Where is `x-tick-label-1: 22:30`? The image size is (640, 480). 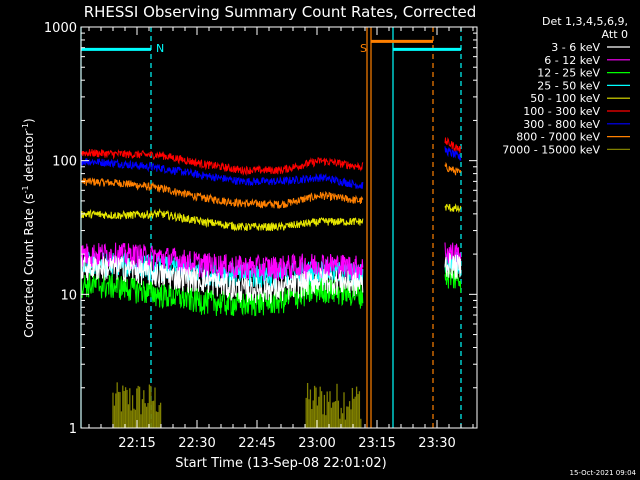
x-tick-label-1: 22:30 is located at coordinates (196, 443).